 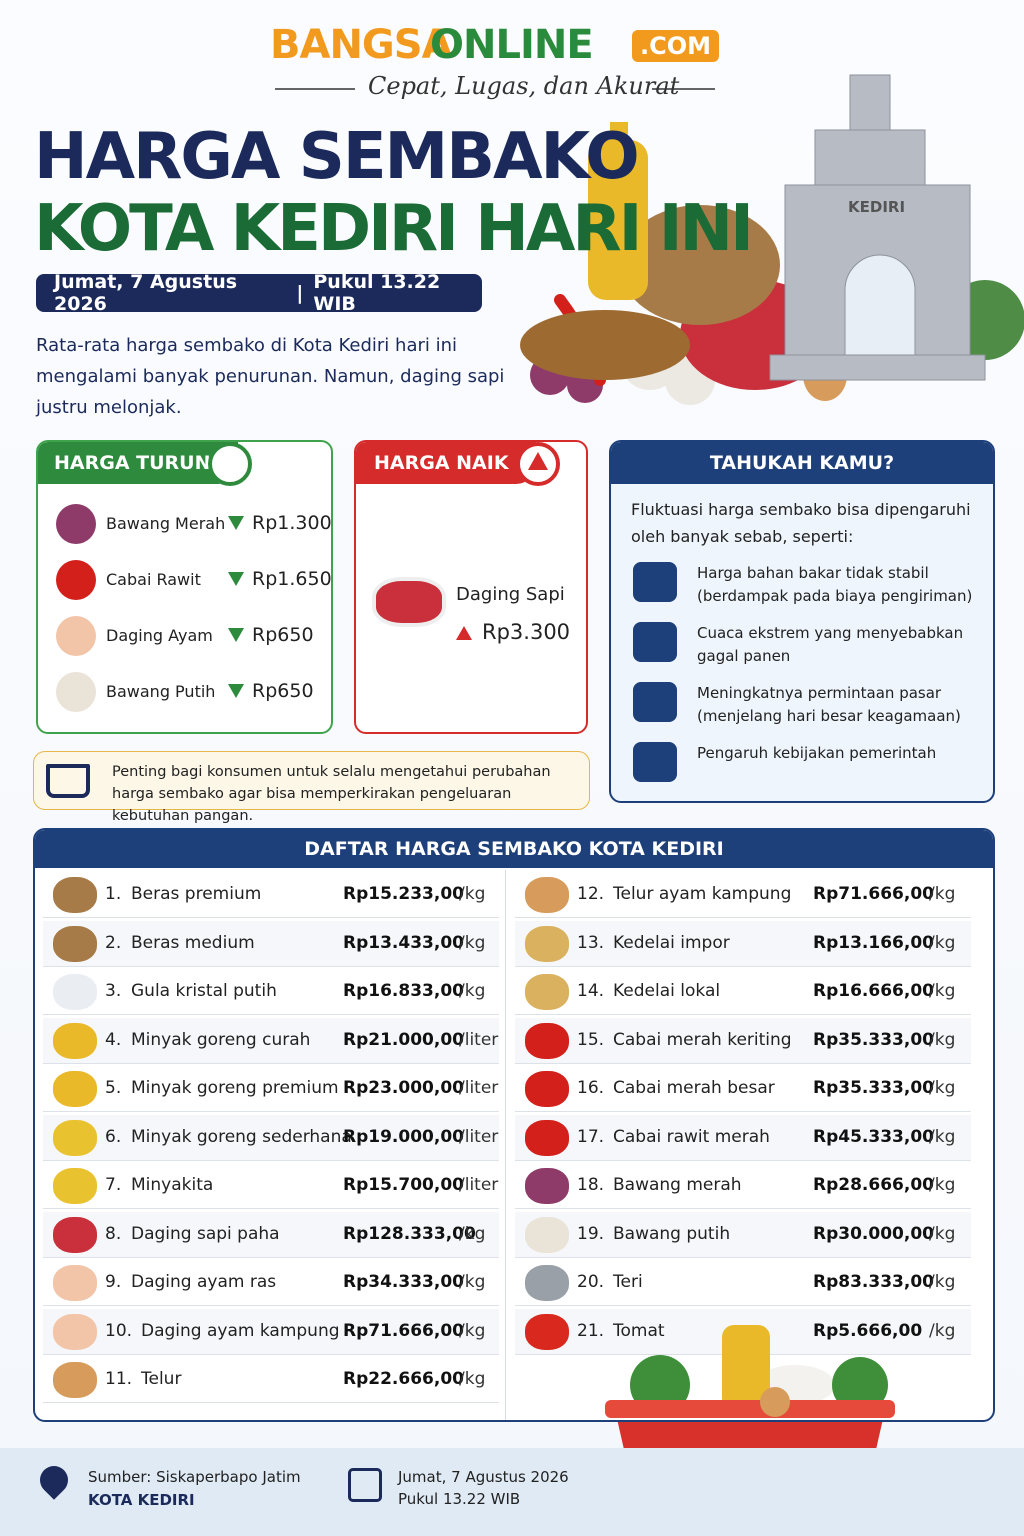 I want to click on item-name: Daging Sapi, so click(x=510, y=594).